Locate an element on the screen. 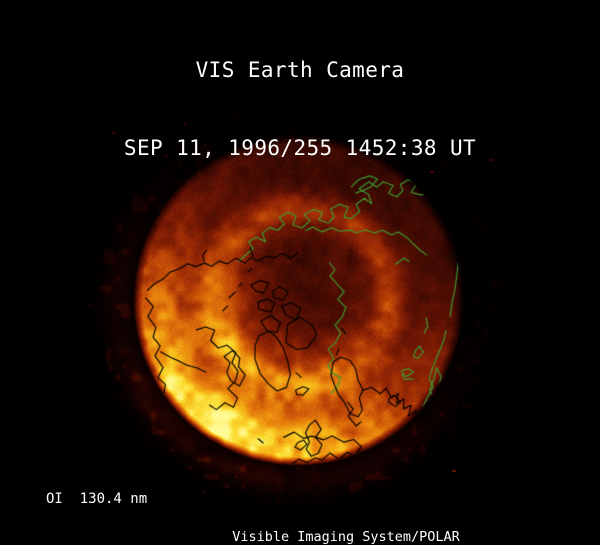  instrument-credit: Visible Imaging System/POLAR is located at coordinates (346, 537).